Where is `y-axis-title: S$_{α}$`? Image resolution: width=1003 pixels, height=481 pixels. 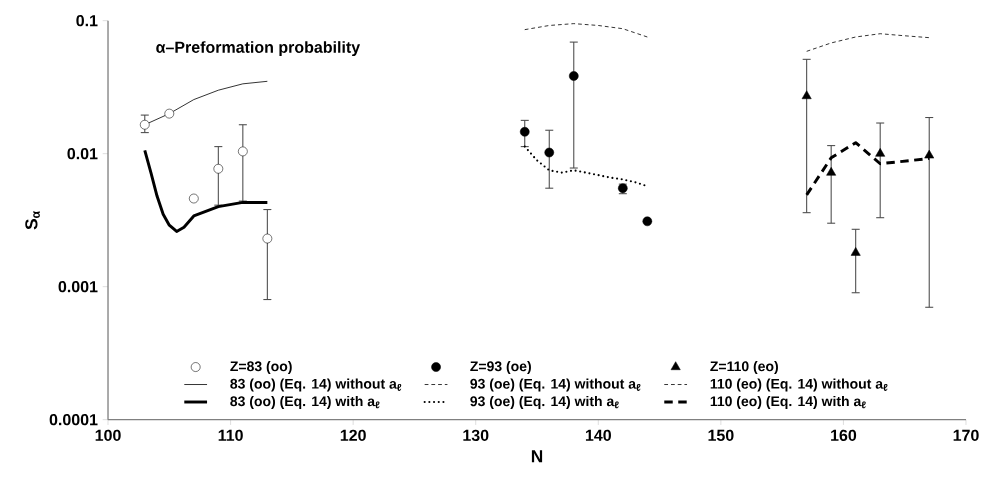
y-axis-title: S$_{α}$ is located at coordinates (32, 220).